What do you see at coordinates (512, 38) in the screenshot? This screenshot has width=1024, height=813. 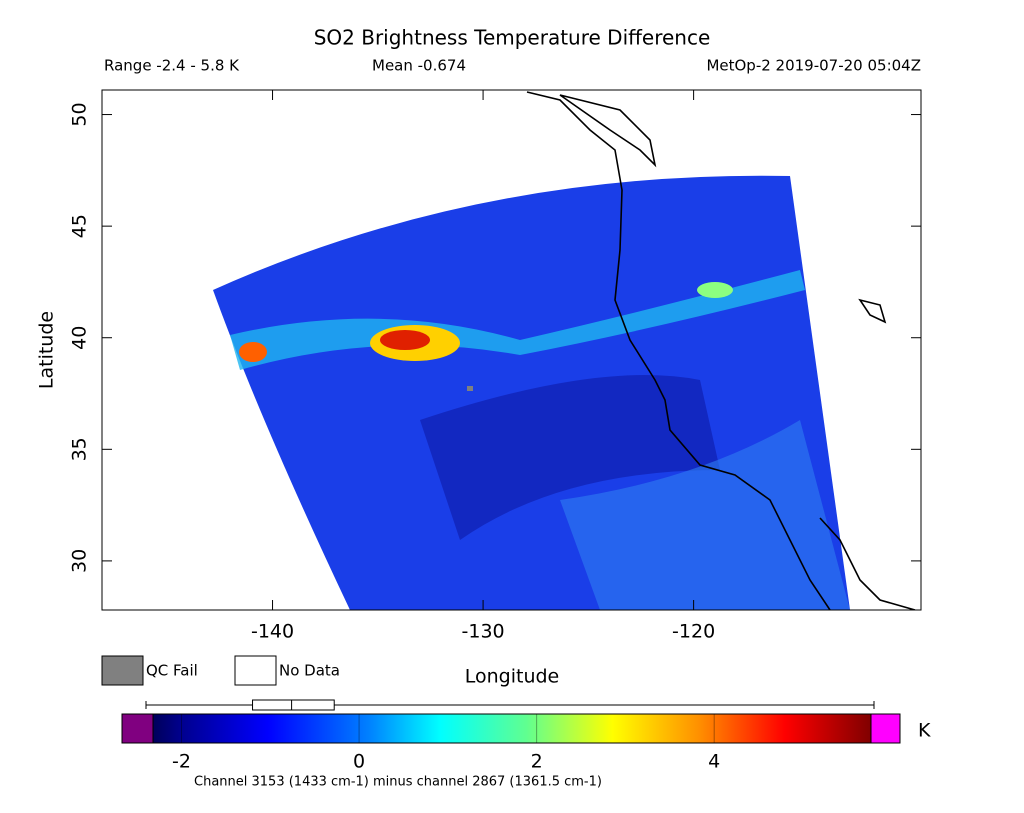 I see `chart-title: SO2 Brightness Temperature Difference` at bounding box center [512, 38].